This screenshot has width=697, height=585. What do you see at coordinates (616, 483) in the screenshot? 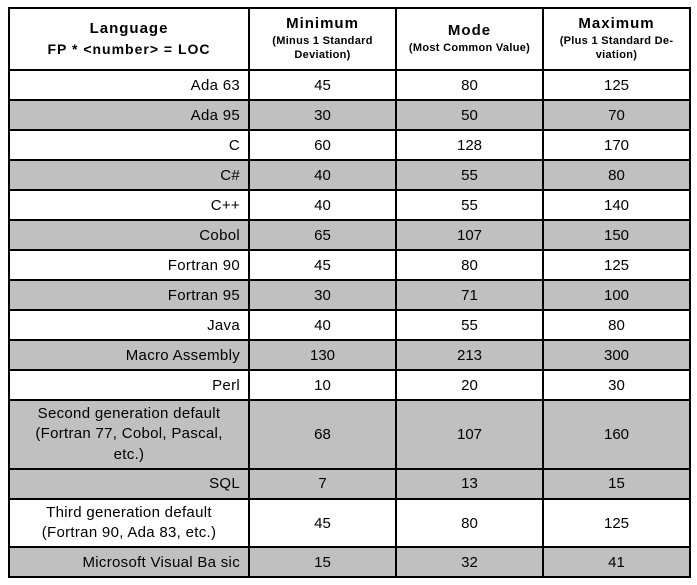
I see `maximum-cell: 15` at bounding box center [616, 483].